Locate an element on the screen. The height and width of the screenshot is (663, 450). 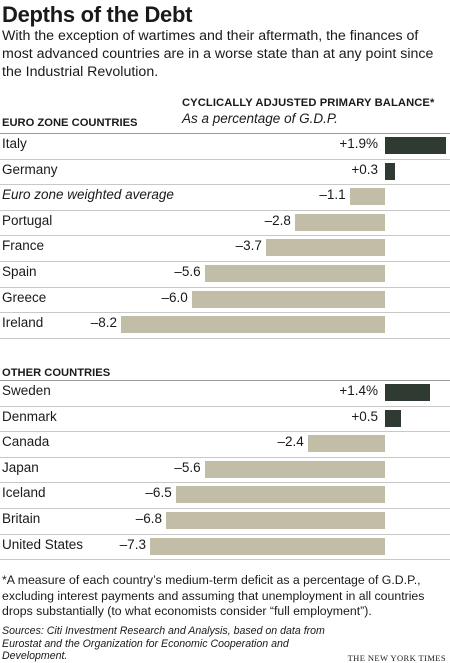
measure-title: CYCLICALLY ADJUSTED PRIMARY BALANCE* is located at coordinates (308, 103).